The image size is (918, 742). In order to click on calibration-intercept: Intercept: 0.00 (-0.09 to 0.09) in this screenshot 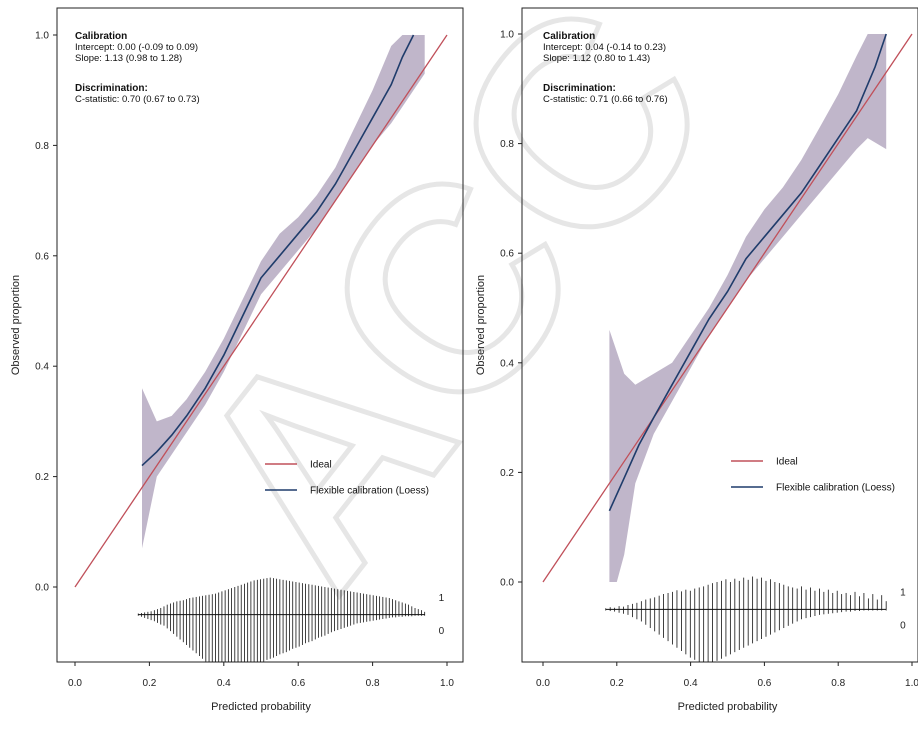, I will do `click(136, 47)`.